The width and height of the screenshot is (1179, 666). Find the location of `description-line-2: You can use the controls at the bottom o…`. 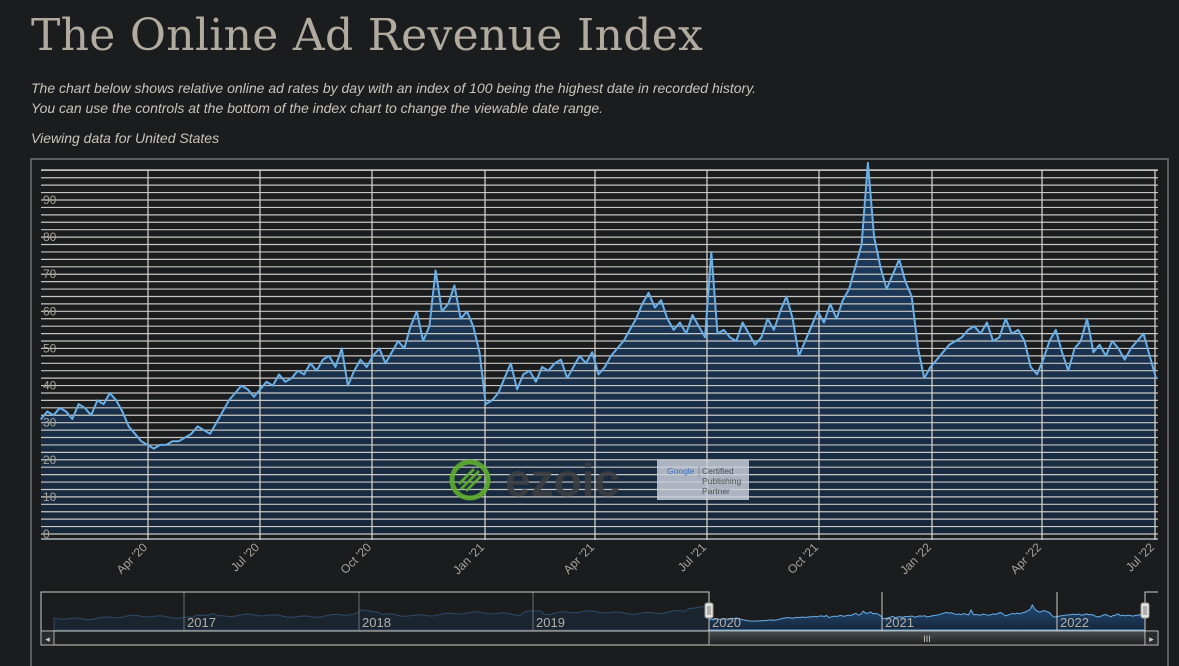

description-line-2: You can use the controls at the bottom o… is located at coordinates (317, 108).